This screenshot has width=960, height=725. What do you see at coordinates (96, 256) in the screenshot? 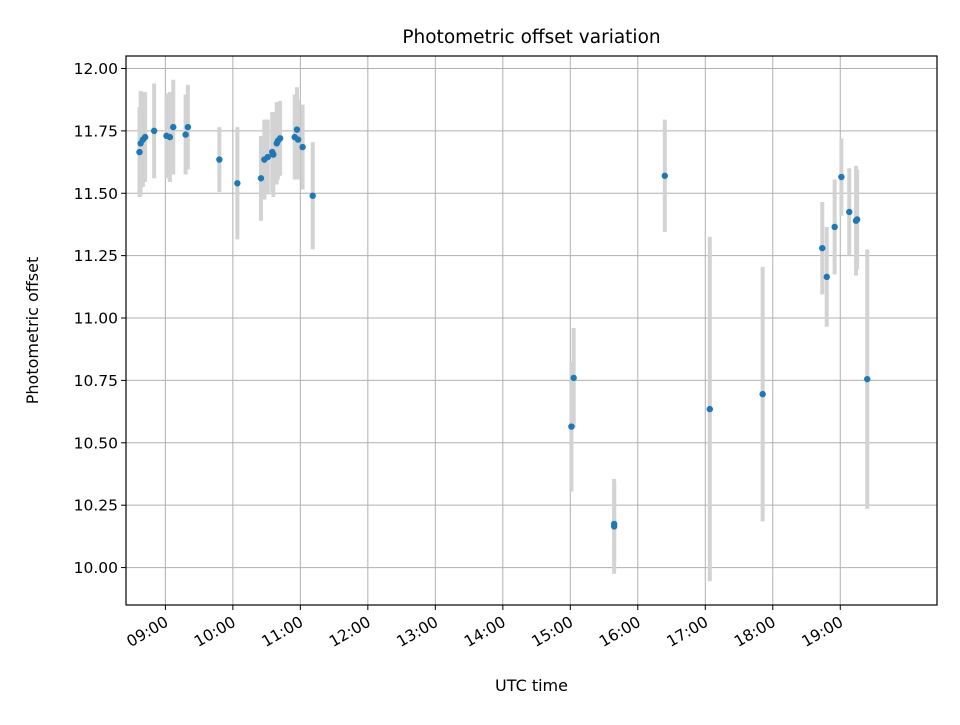
I see `y-tick-label: 11.25` at bounding box center [96, 256].